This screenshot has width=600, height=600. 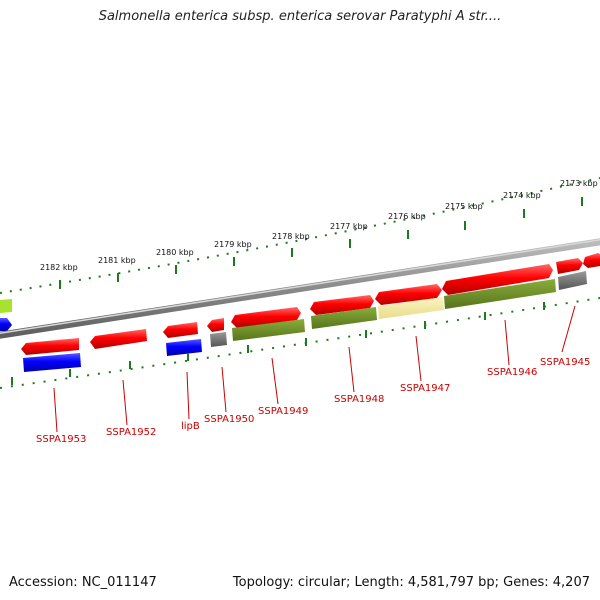 What do you see at coordinates (61, 439) in the screenshot?
I see `gene-label: SSPA1953` at bounding box center [61, 439].